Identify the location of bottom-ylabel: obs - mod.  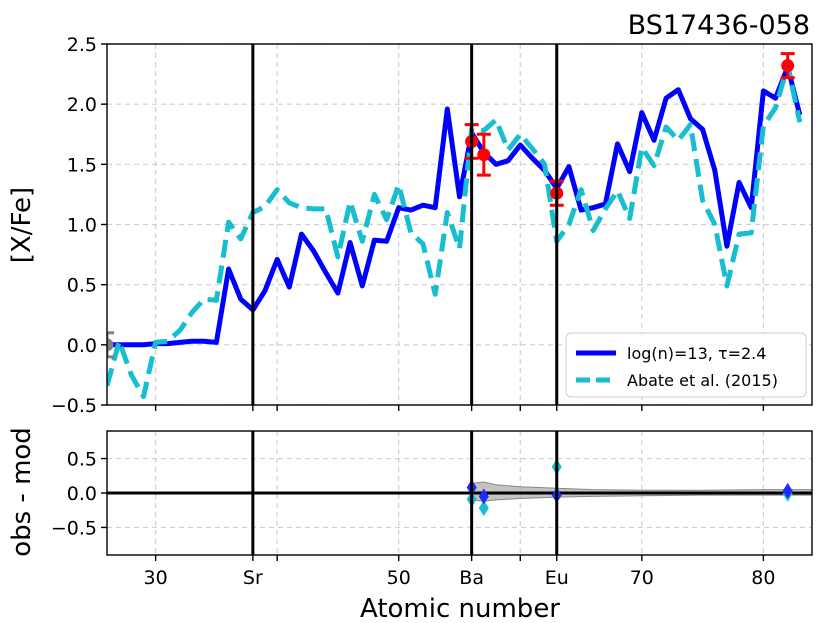
(22, 492).